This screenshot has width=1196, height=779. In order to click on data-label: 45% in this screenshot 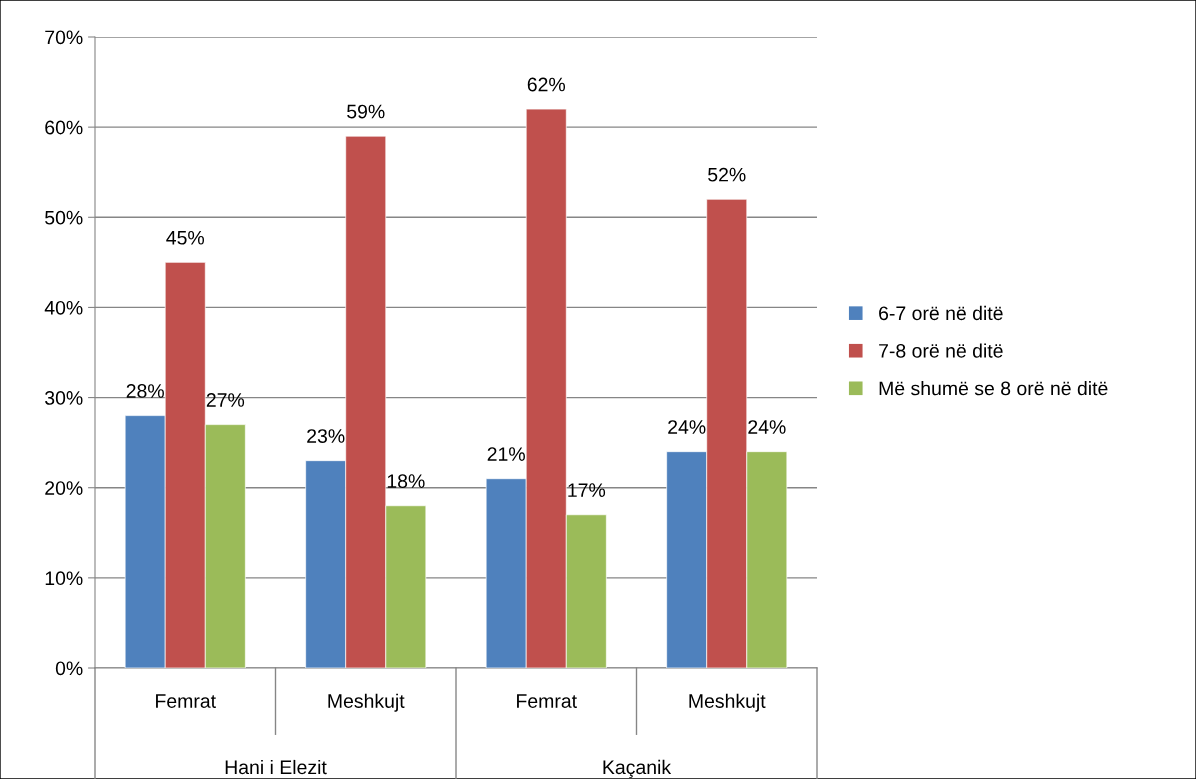, I will do `click(185, 237)`.